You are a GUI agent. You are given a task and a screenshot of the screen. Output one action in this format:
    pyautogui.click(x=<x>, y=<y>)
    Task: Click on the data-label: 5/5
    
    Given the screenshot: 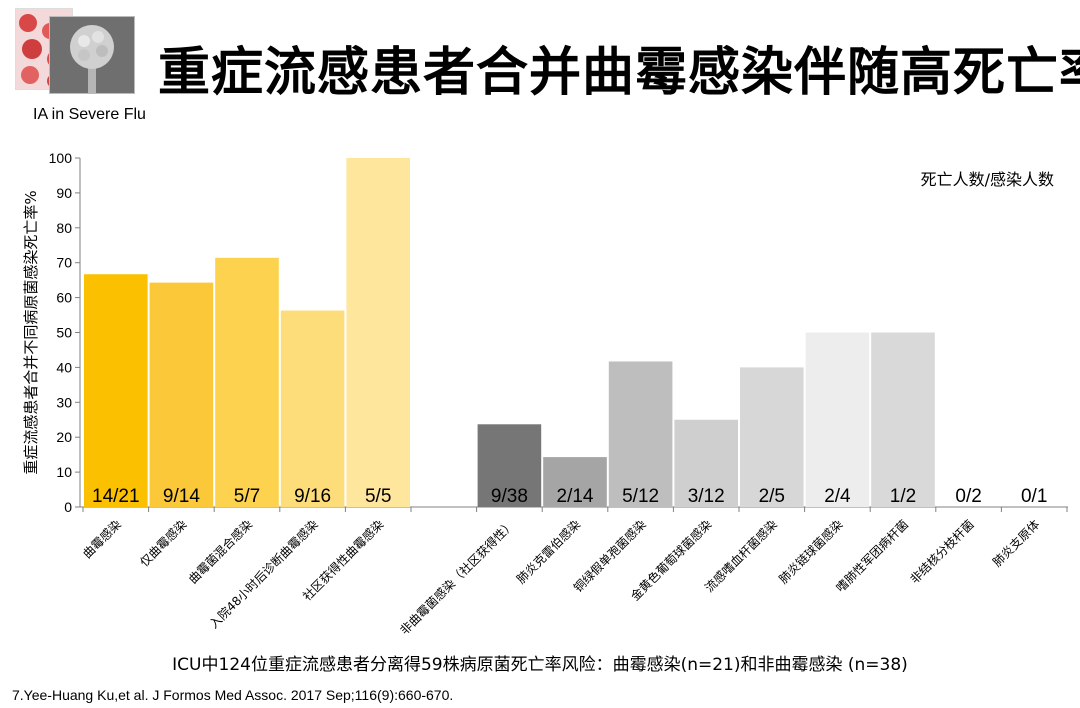 What is the action you would take?
    pyautogui.click(x=378, y=496)
    